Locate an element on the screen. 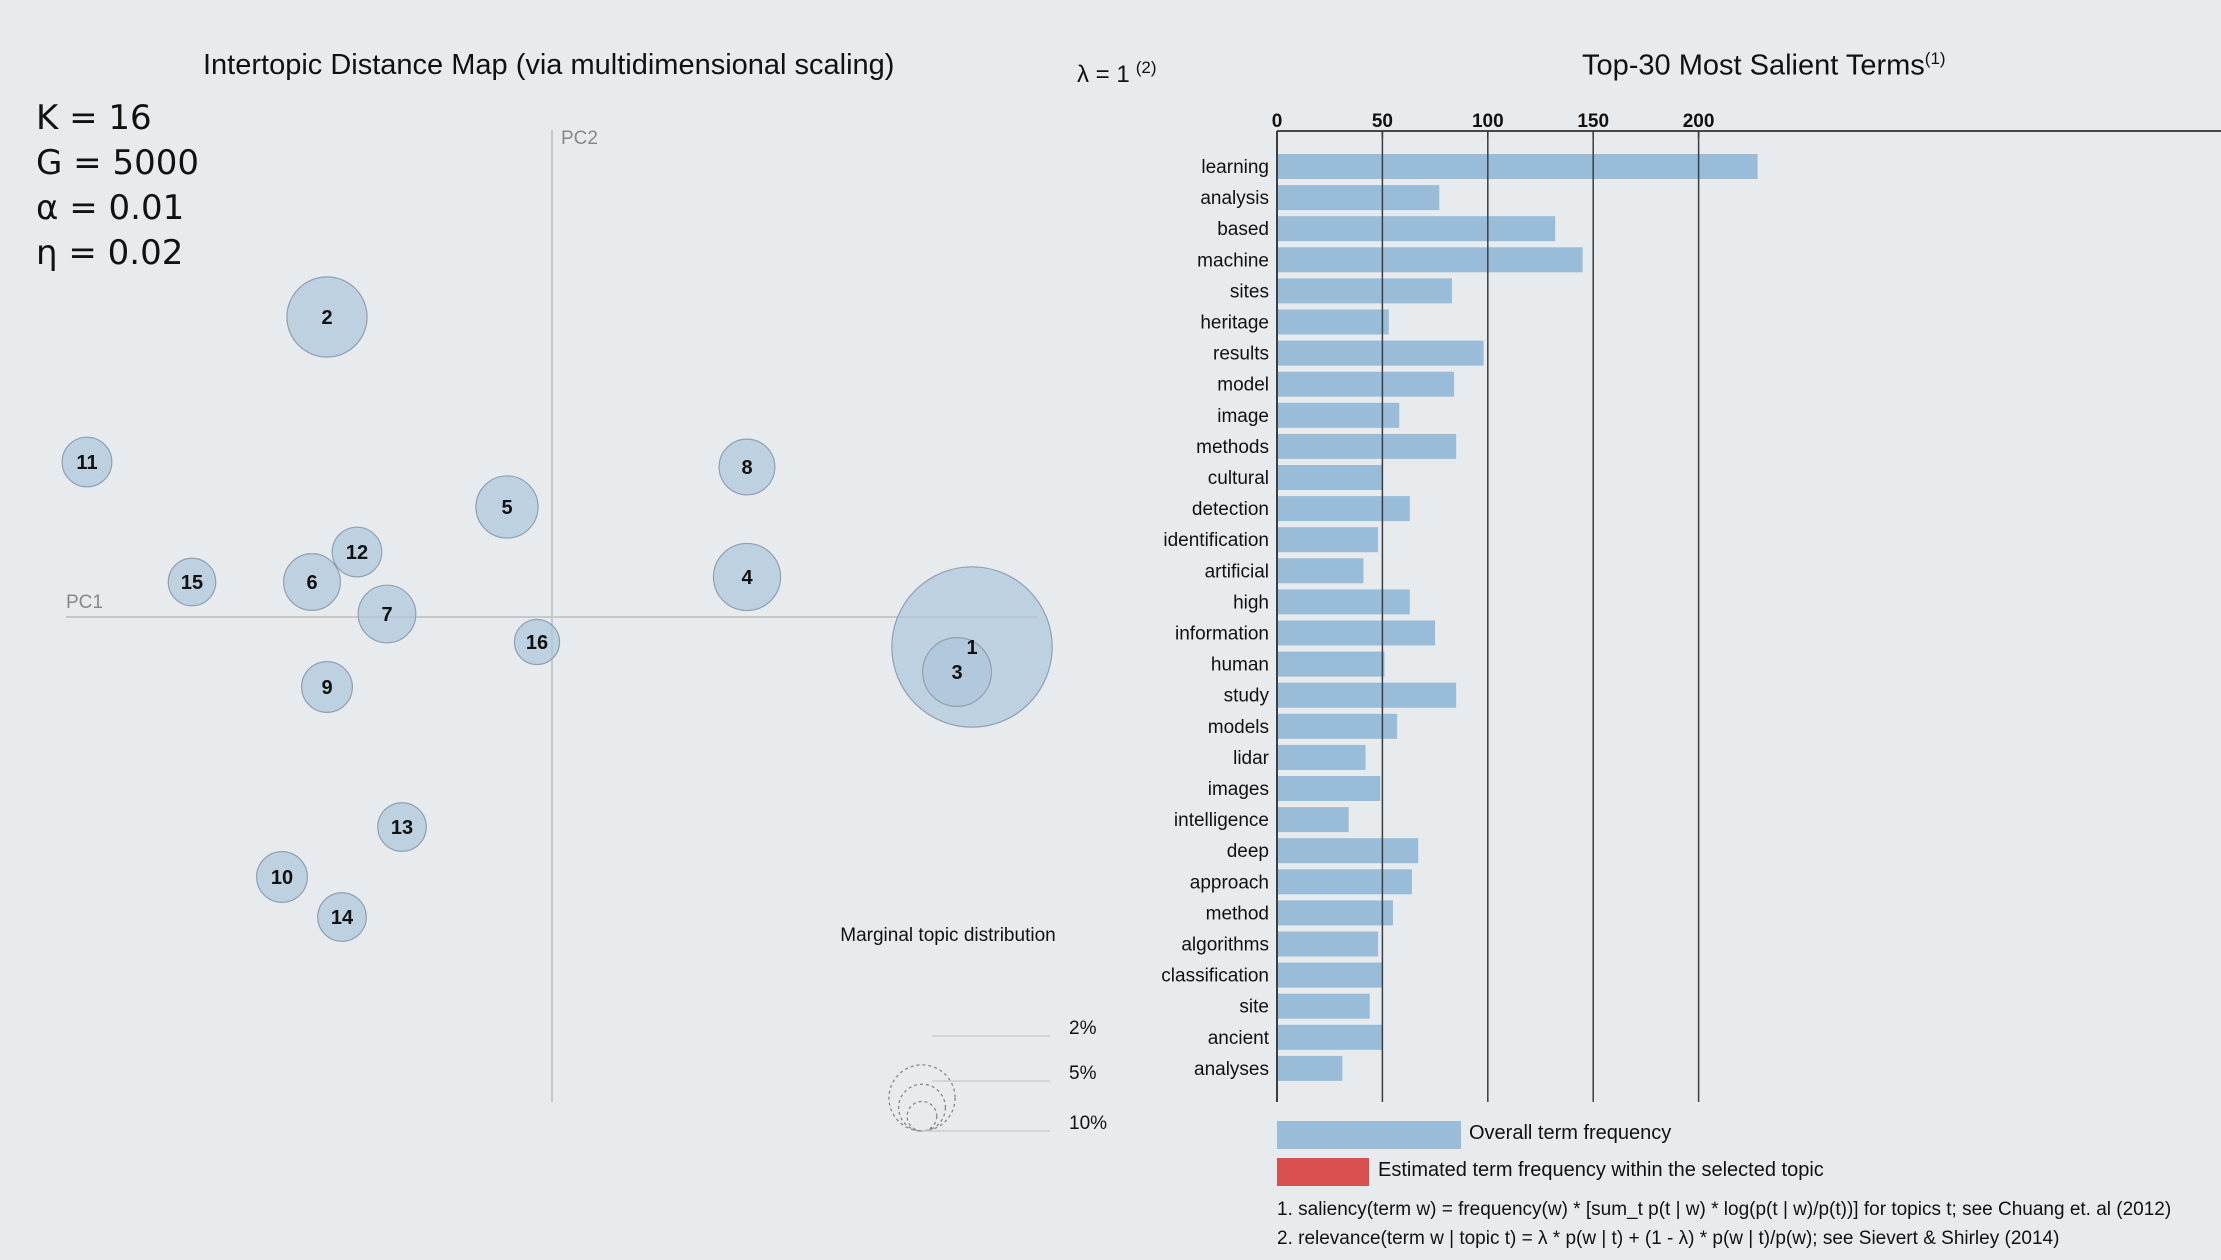  topic-label-5: 5 is located at coordinates (506, 508).